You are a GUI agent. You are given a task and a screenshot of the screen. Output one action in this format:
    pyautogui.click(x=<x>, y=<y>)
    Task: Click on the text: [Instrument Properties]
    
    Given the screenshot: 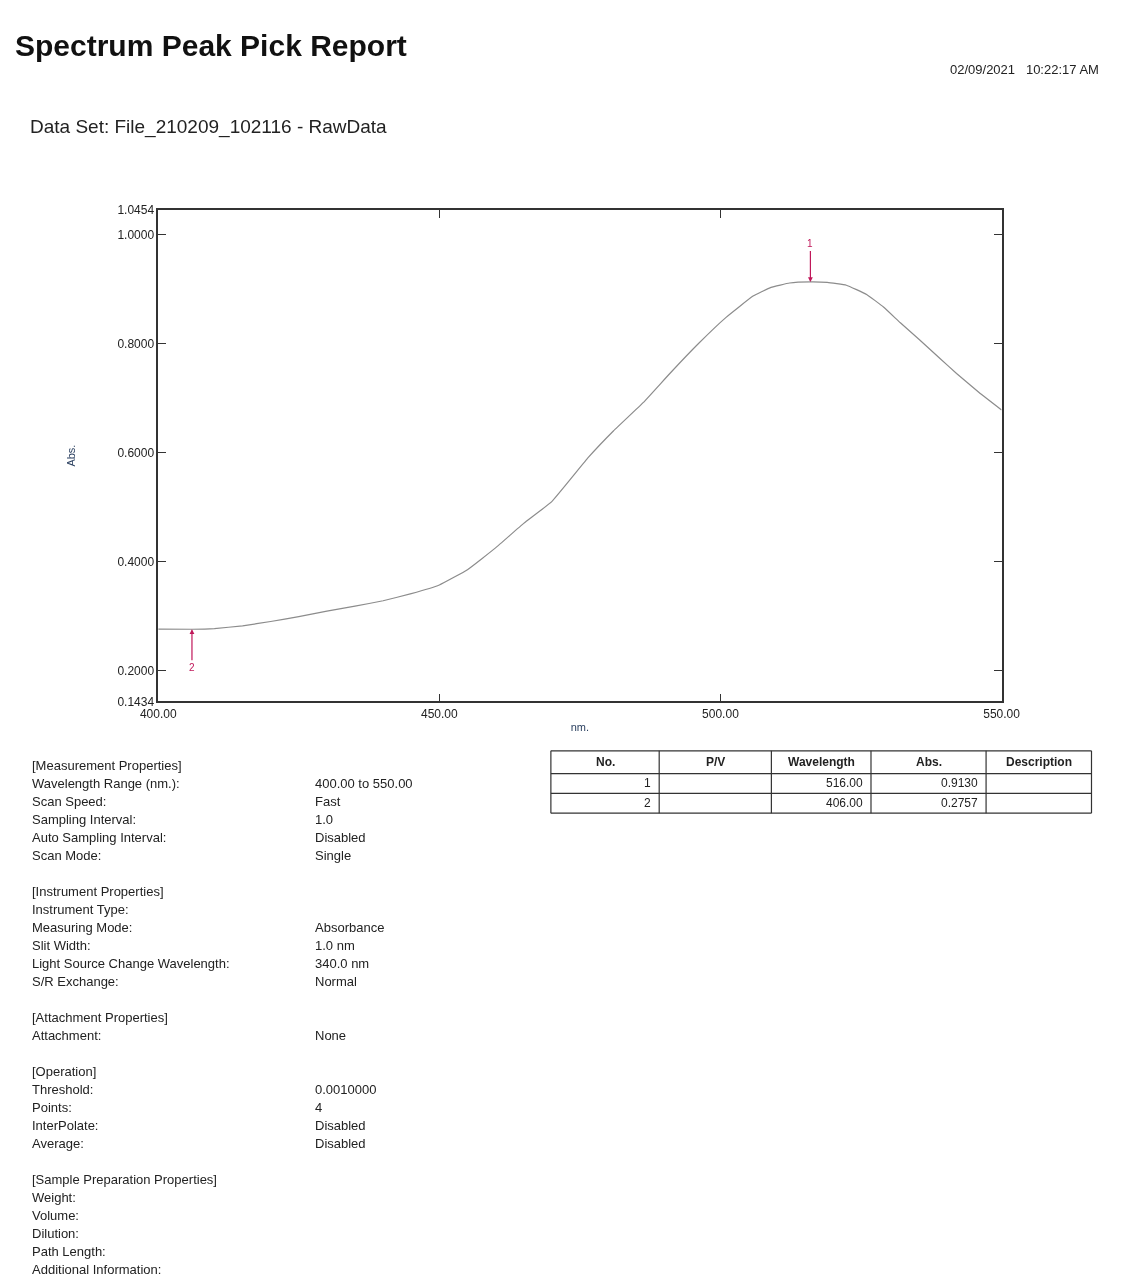 What is the action you would take?
    pyautogui.click(x=98, y=891)
    